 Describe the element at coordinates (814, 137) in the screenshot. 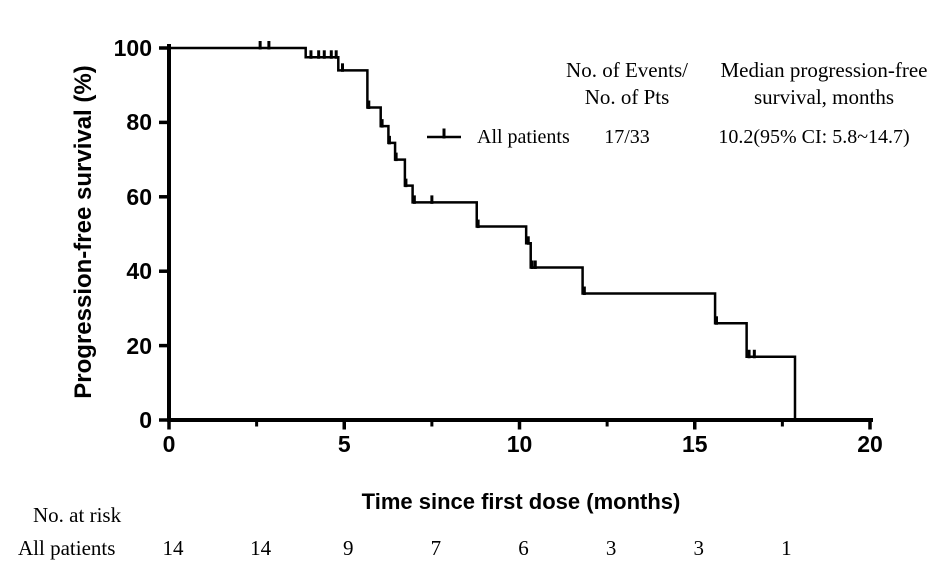

I see `legend-median-value: 10.2(95% CI: 5.8~14.7)` at that location.